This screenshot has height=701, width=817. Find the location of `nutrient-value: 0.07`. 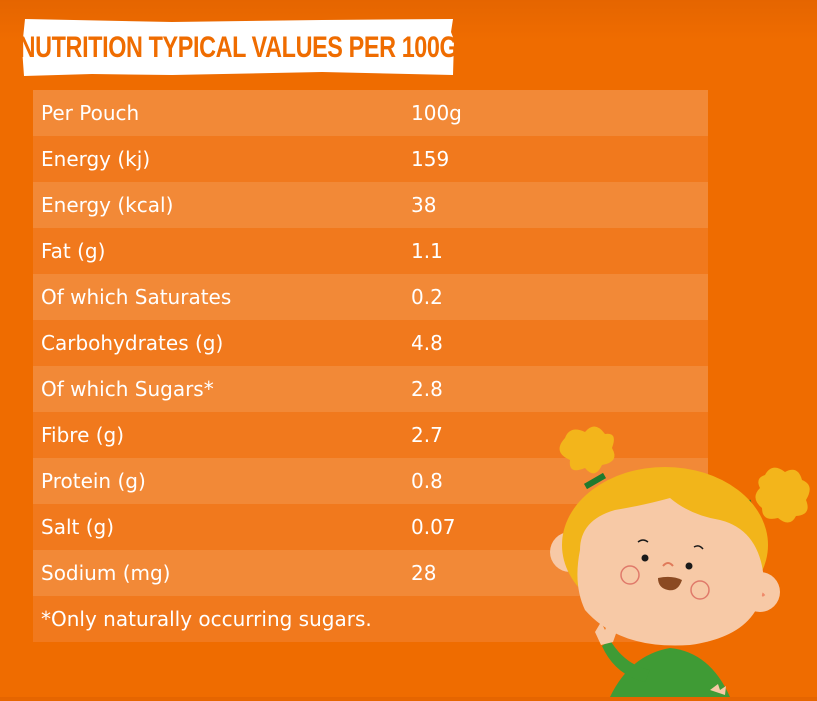

nutrient-value: 0.07 is located at coordinates (433, 527).